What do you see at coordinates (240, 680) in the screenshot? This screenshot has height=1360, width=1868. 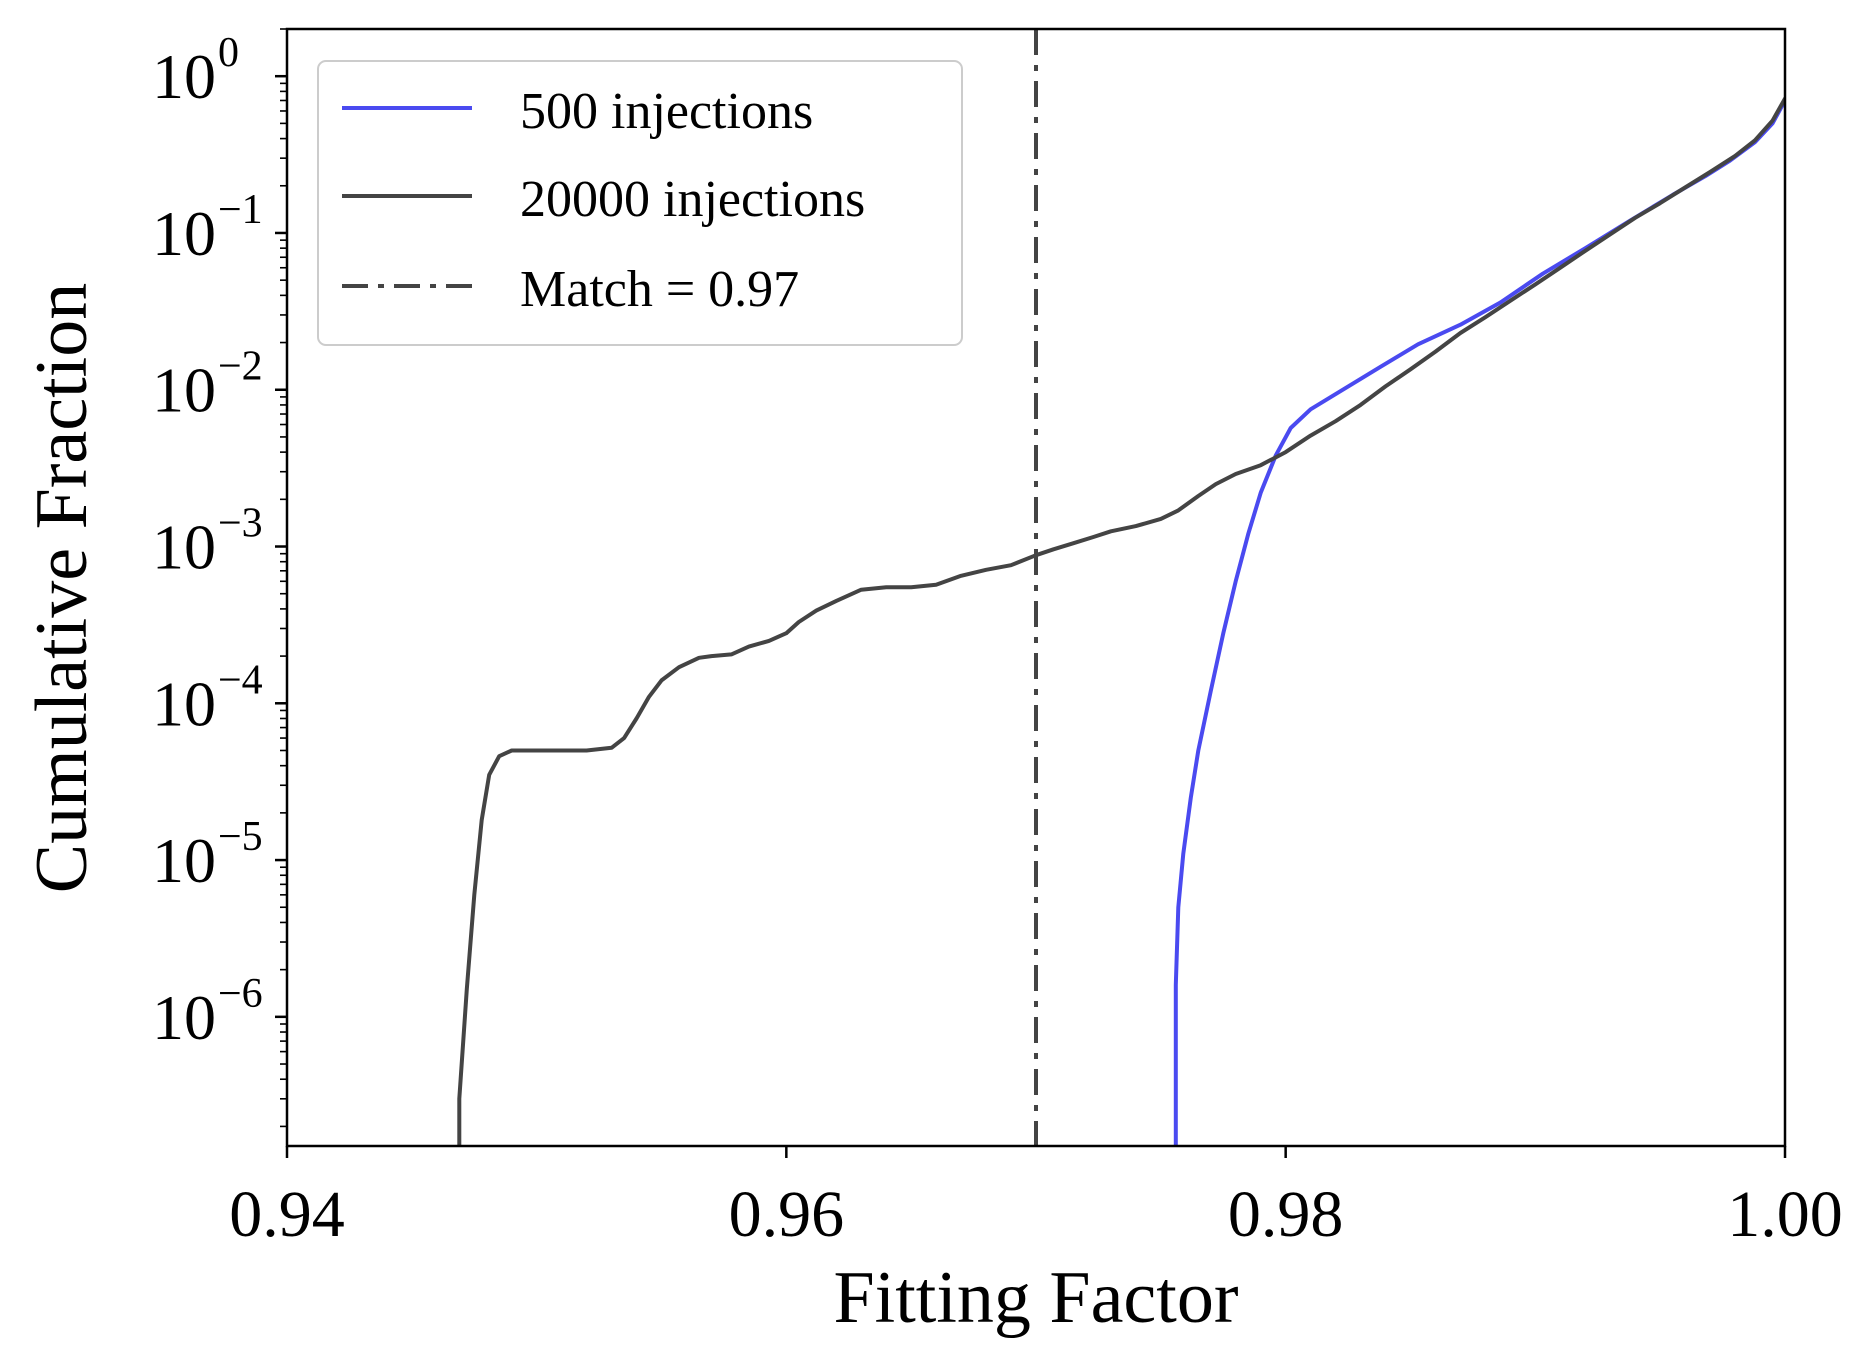 I see `y-tick-exponent: −4` at bounding box center [240, 680].